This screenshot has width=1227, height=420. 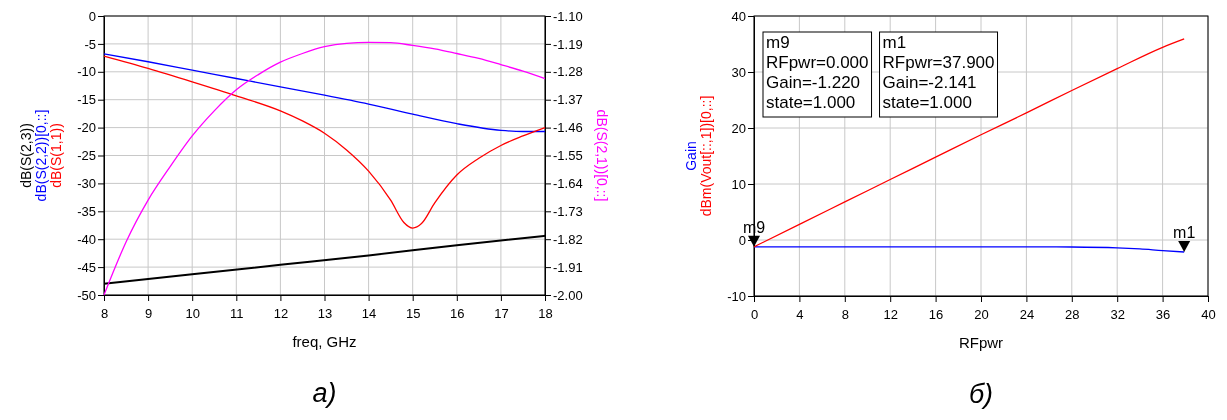 I want to click on y-tick-label: 20, so click(x=738, y=128).